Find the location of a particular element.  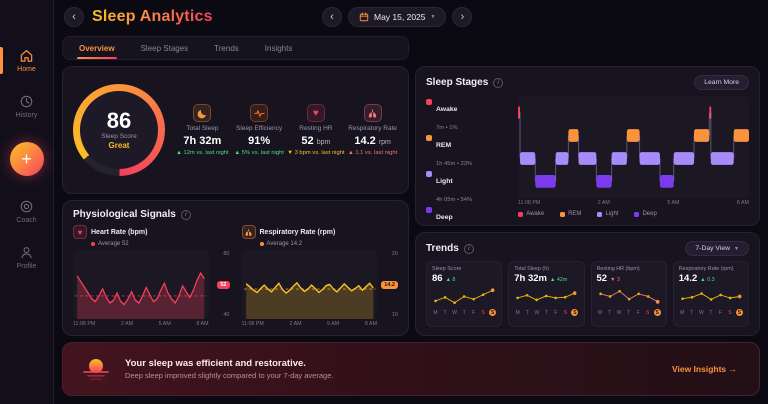

tab-sleep-stages: Sleep Stages is located at coordinates (165, 48).